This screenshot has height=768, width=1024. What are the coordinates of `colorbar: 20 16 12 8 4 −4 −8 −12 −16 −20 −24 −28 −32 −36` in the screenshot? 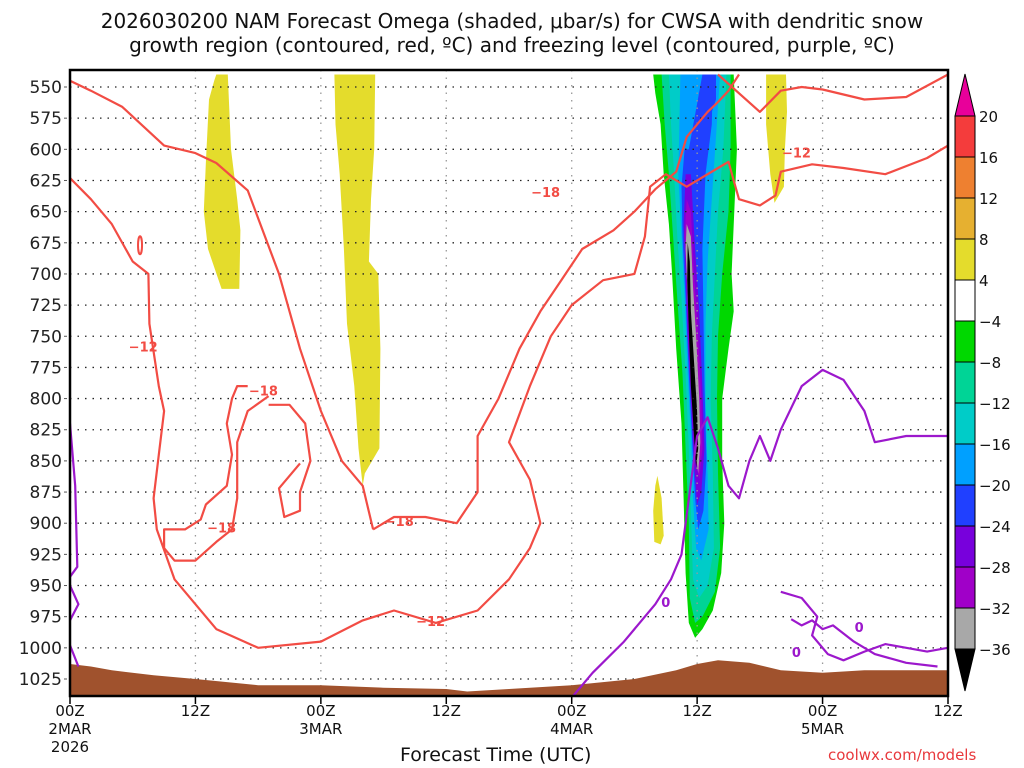 It's located at (982, 382).